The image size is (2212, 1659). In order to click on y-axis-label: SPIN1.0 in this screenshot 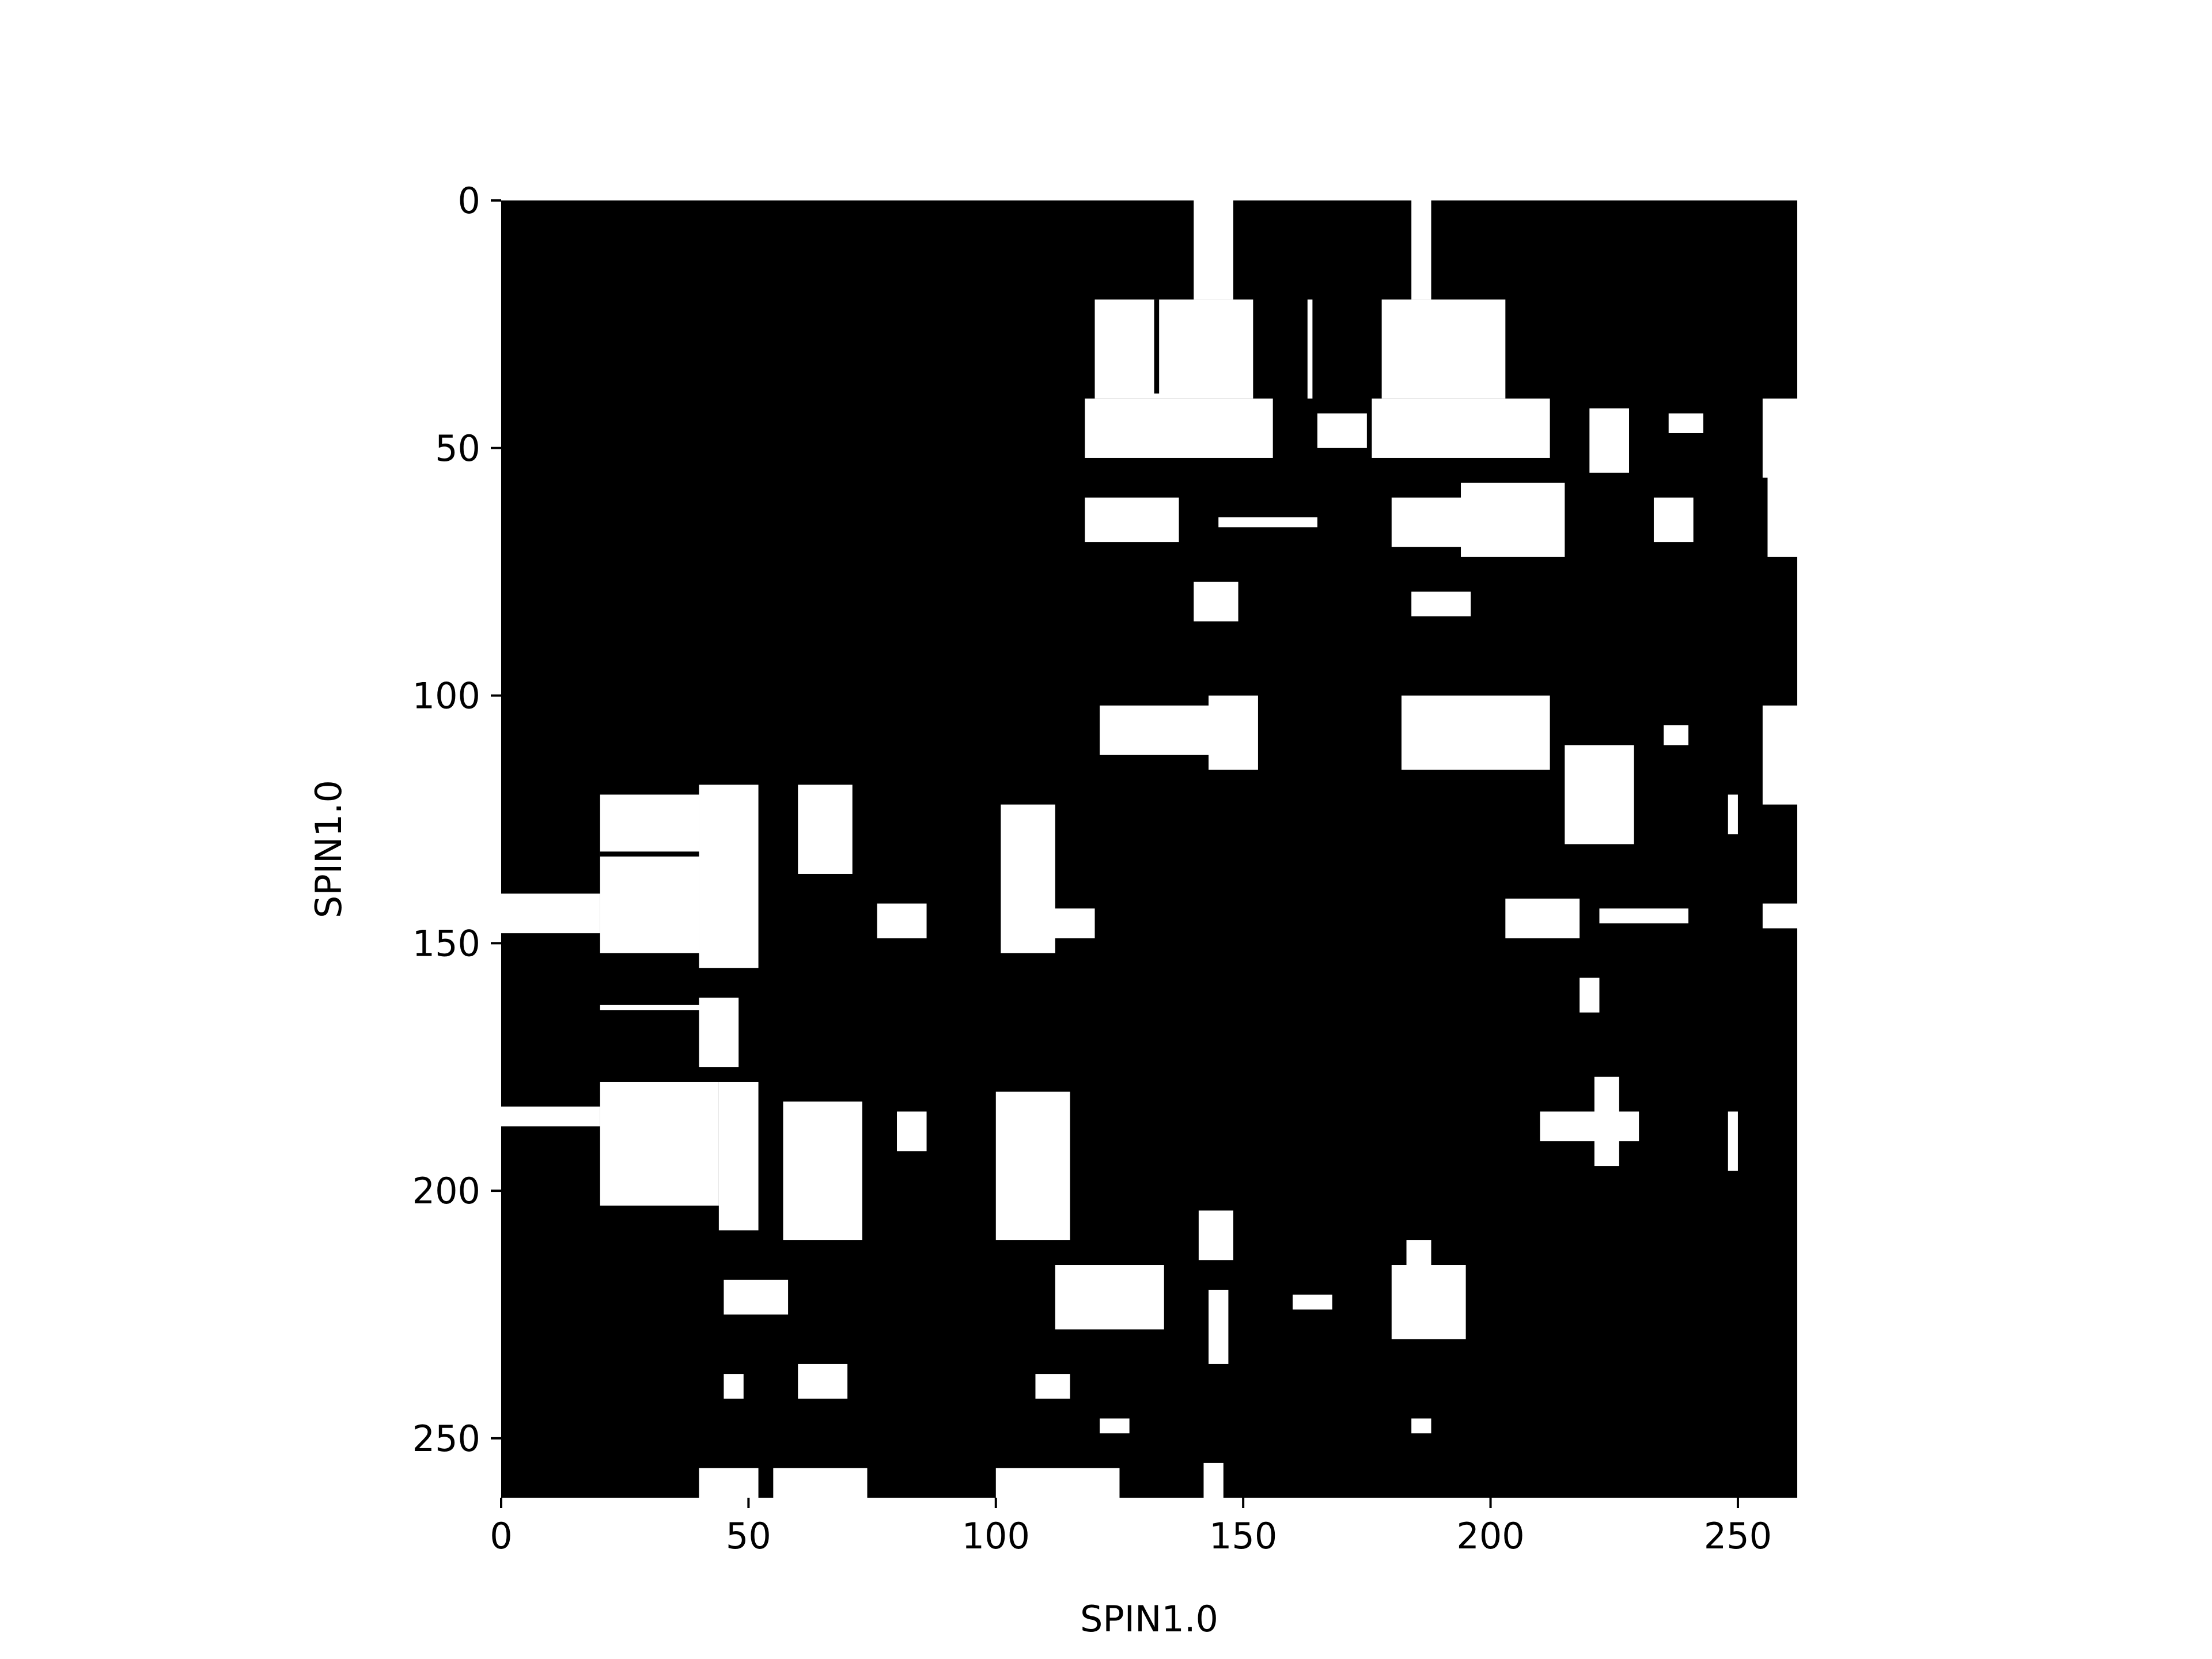, I will do `click(329, 849)`.